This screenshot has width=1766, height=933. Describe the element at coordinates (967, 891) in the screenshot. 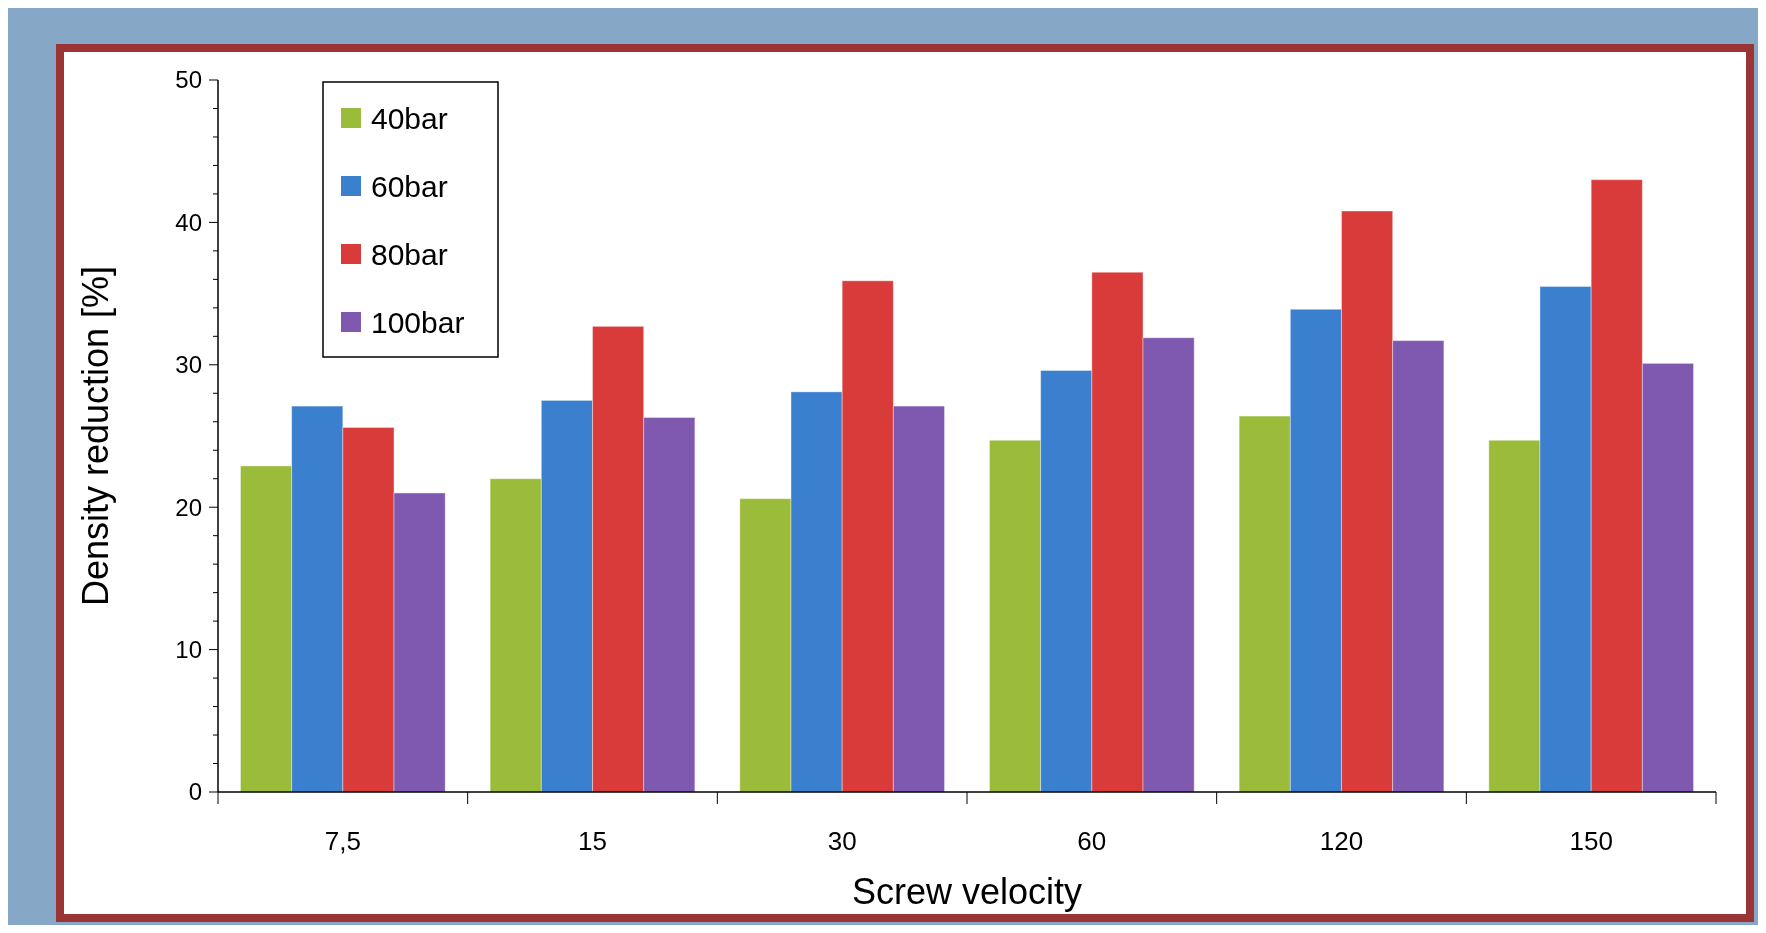

I see `x-axis-title: Screw velocity` at that location.